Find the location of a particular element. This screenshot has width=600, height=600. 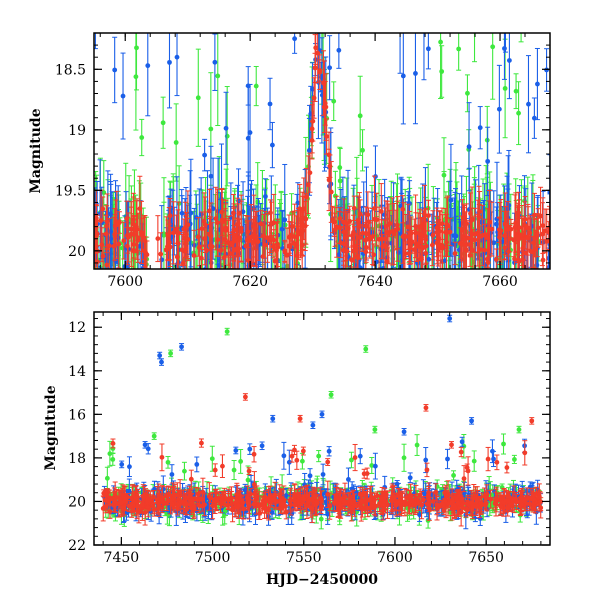

top-panel-ylabel: Magnitude is located at coordinates (36, 150).